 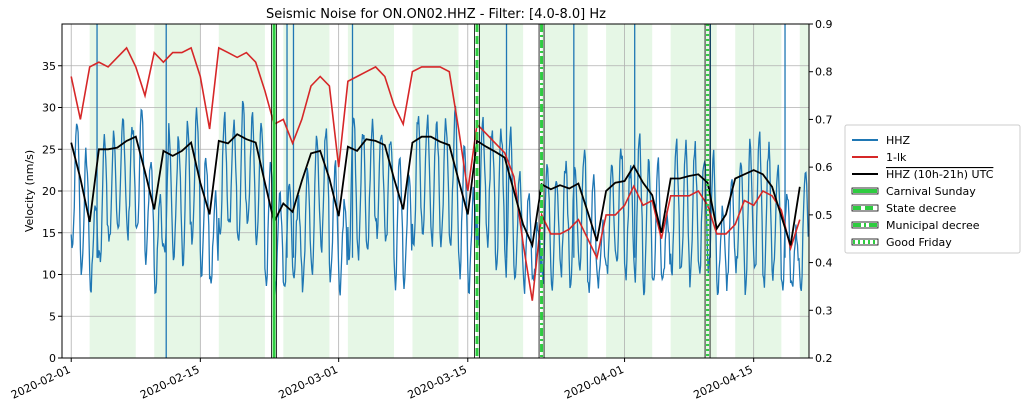 What do you see at coordinates (52, 358) in the screenshot?
I see `y-tick-label: 0` at bounding box center [52, 358].